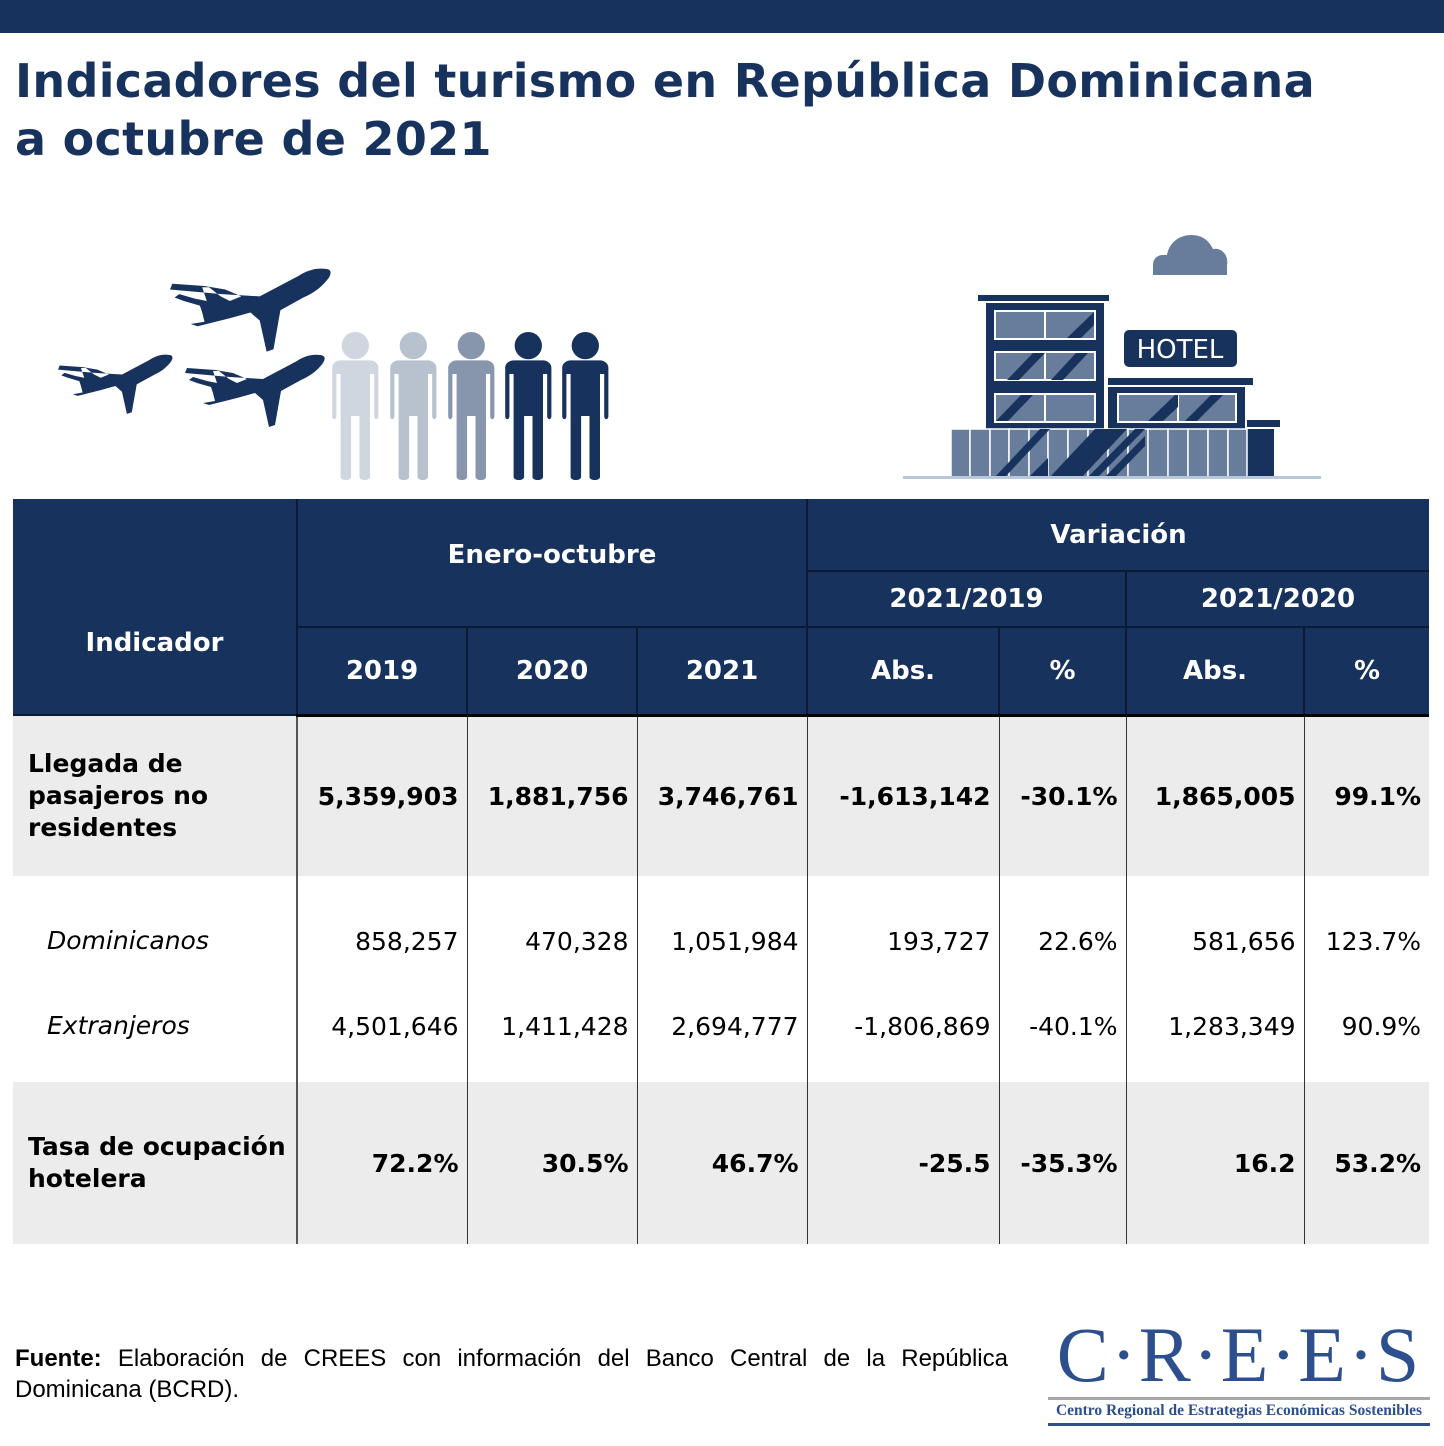 The height and width of the screenshot is (1446, 1444). Describe the element at coordinates (1118, 535) in the screenshot. I see `header-variacion: Variación` at that location.